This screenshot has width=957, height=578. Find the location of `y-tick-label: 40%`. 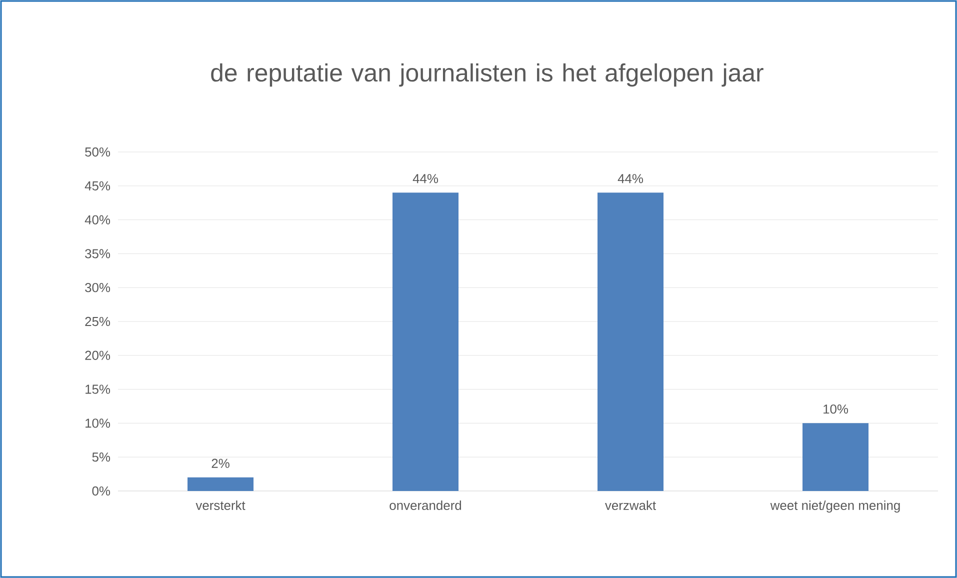

y-tick-label: 40% is located at coordinates (97, 219).